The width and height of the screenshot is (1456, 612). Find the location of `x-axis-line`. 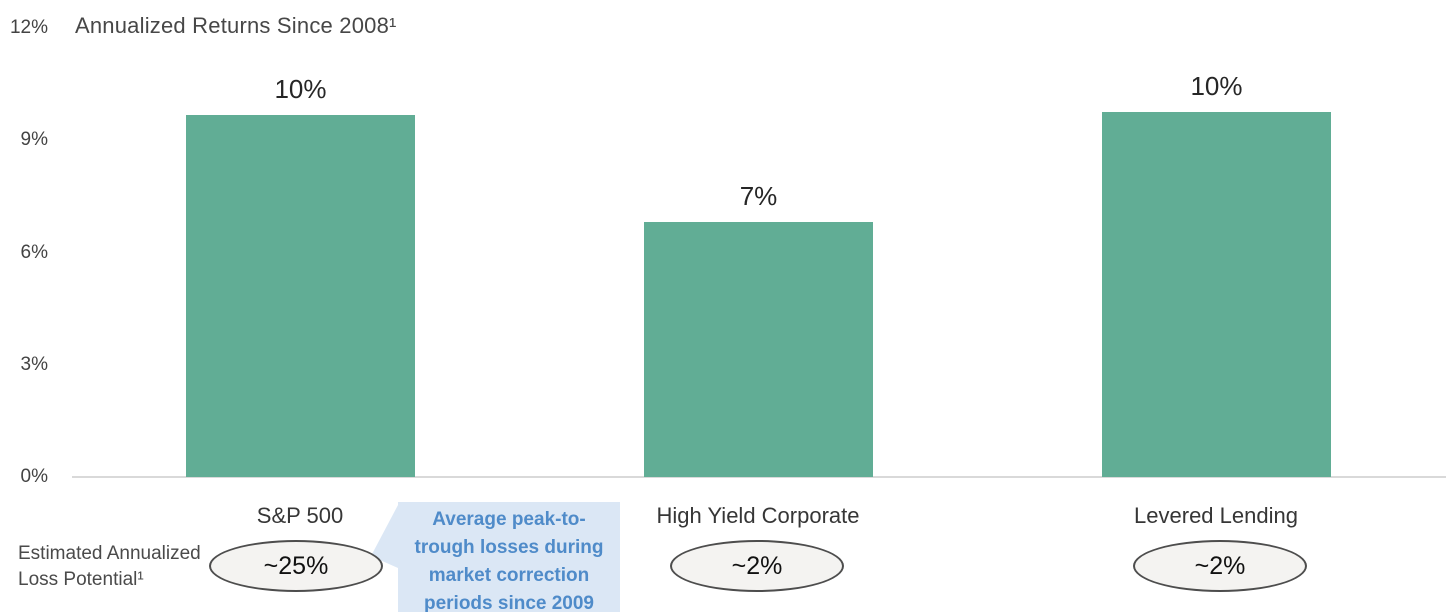

x-axis-line is located at coordinates (759, 477).